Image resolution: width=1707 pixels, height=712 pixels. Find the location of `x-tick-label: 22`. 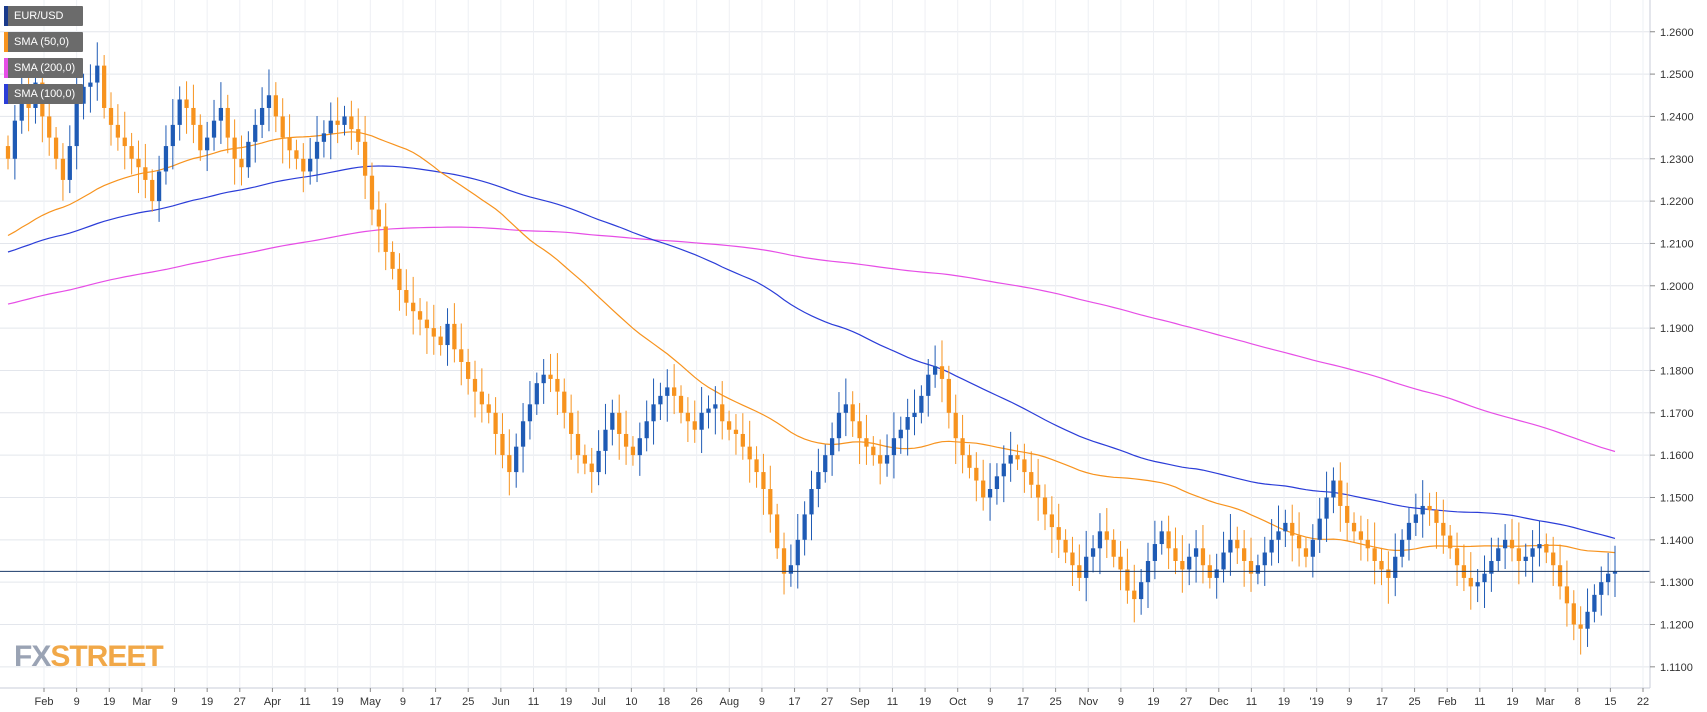

x-tick-label: 22 is located at coordinates (1643, 702).